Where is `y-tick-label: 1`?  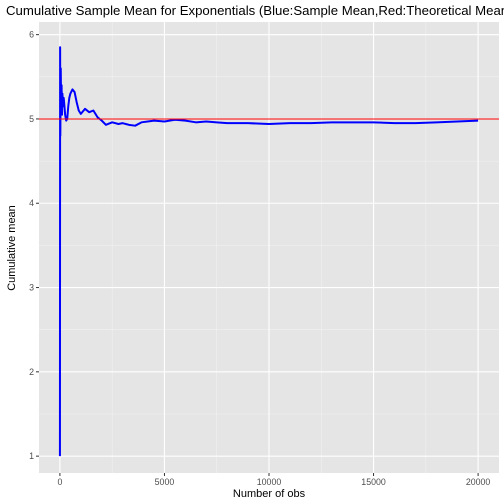
y-tick-label: 1 is located at coordinates (31, 456).